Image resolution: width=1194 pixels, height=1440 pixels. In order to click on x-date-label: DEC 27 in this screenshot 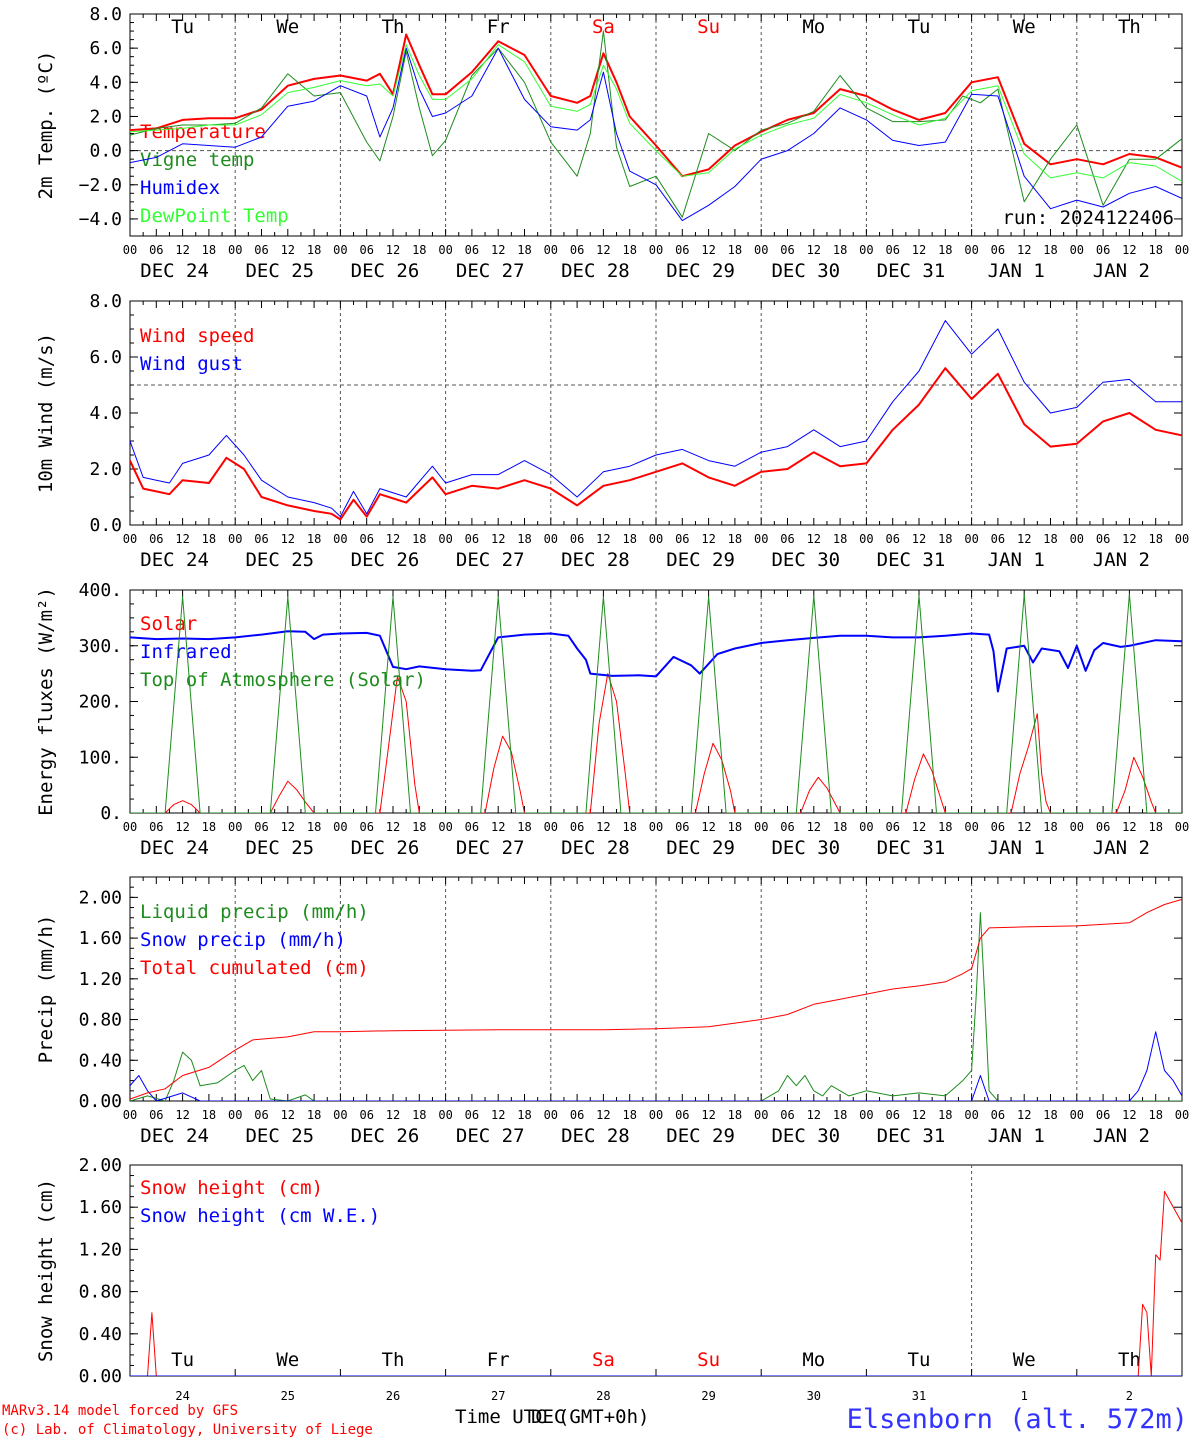, I will do `click(490, 271)`.